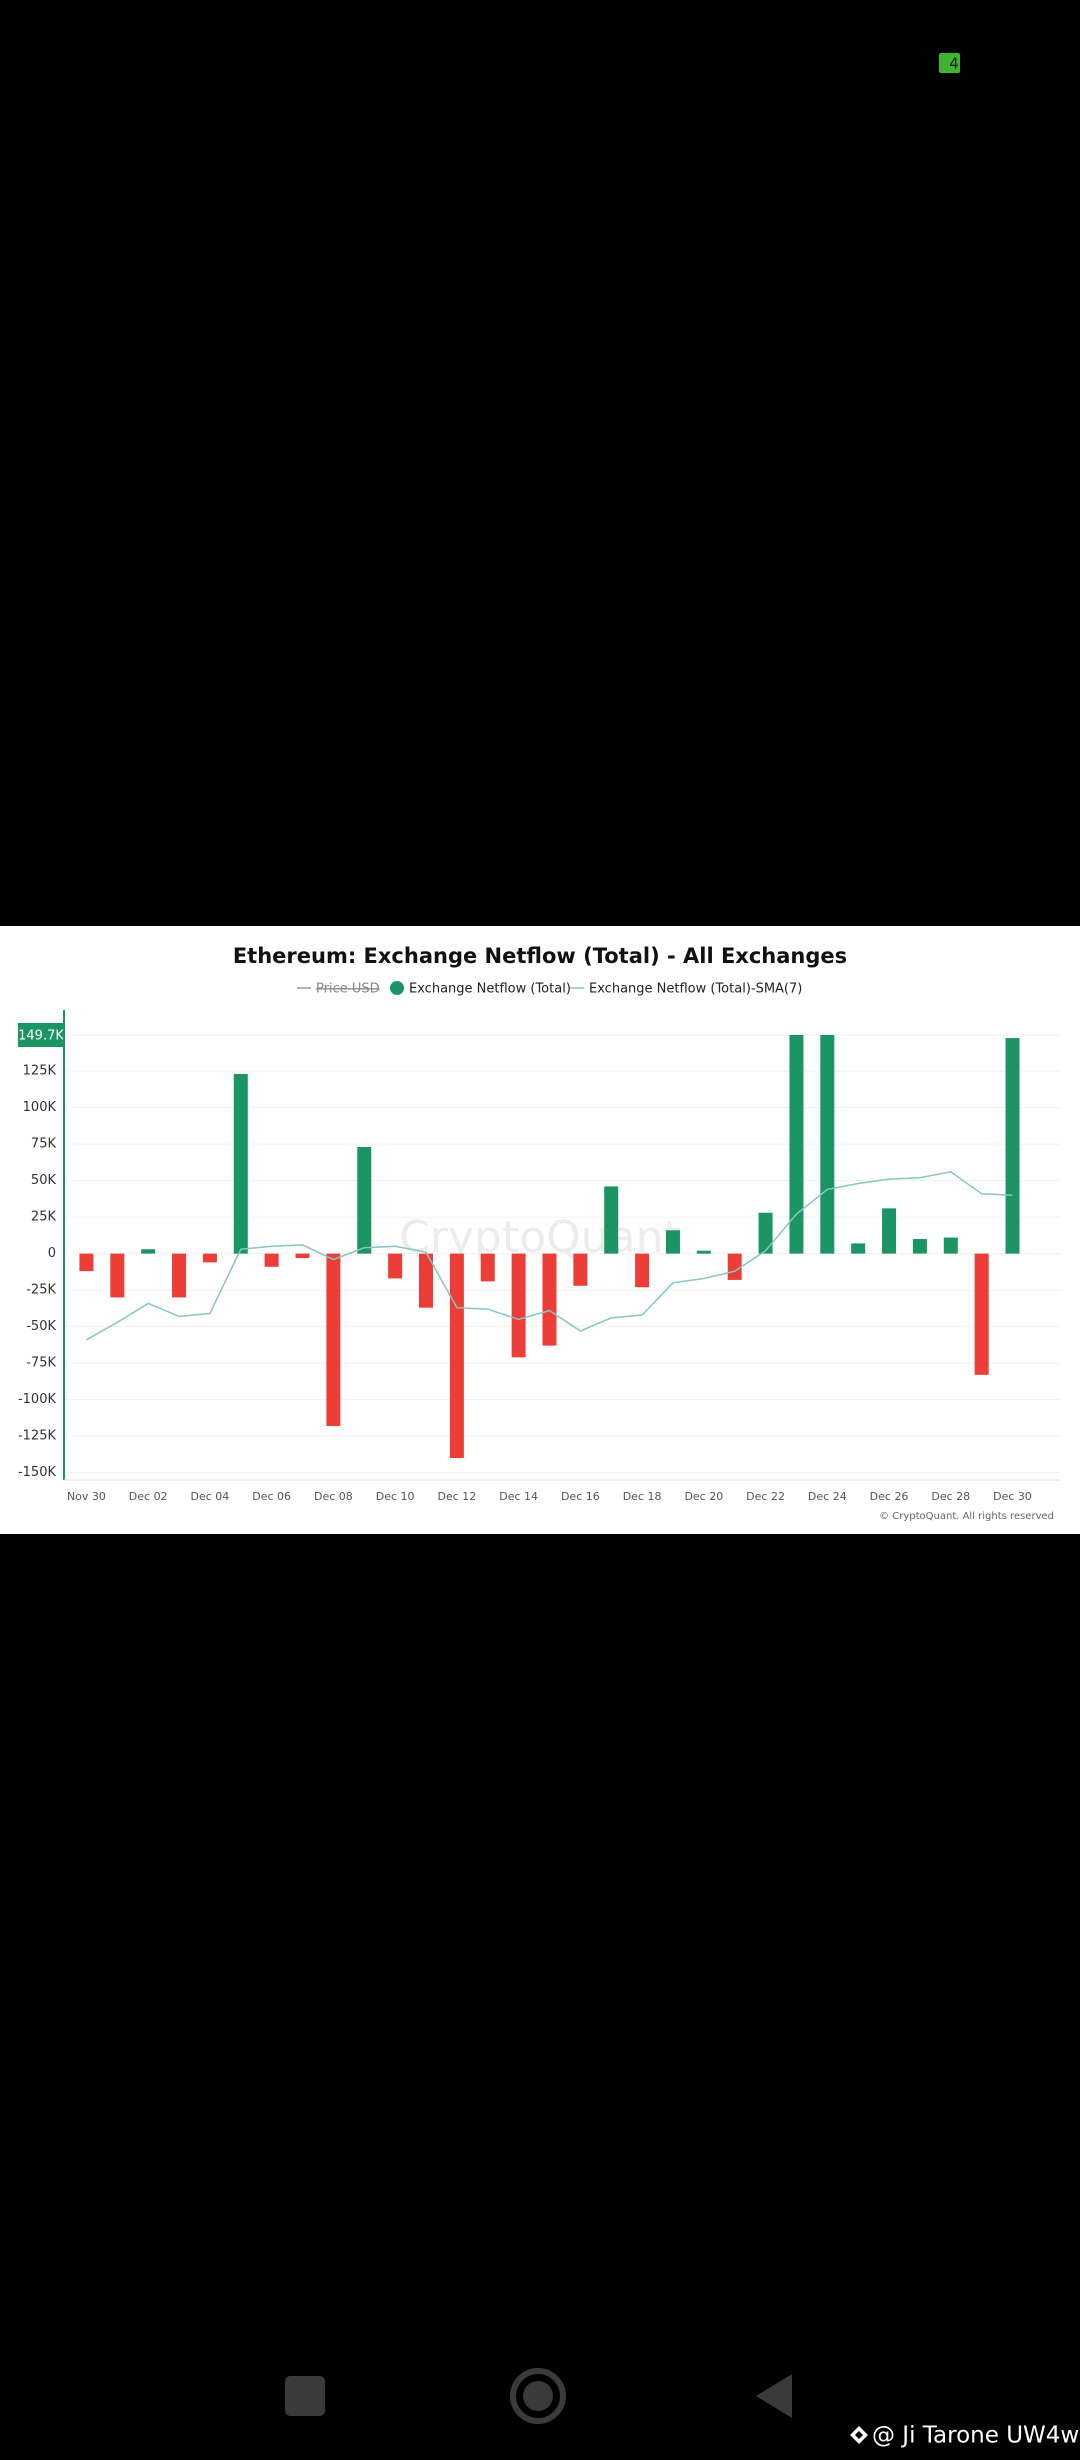  Describe the element at coordinates (540, 1237) in the screenshot. I see `watermark: CryptoQuant` at that location.